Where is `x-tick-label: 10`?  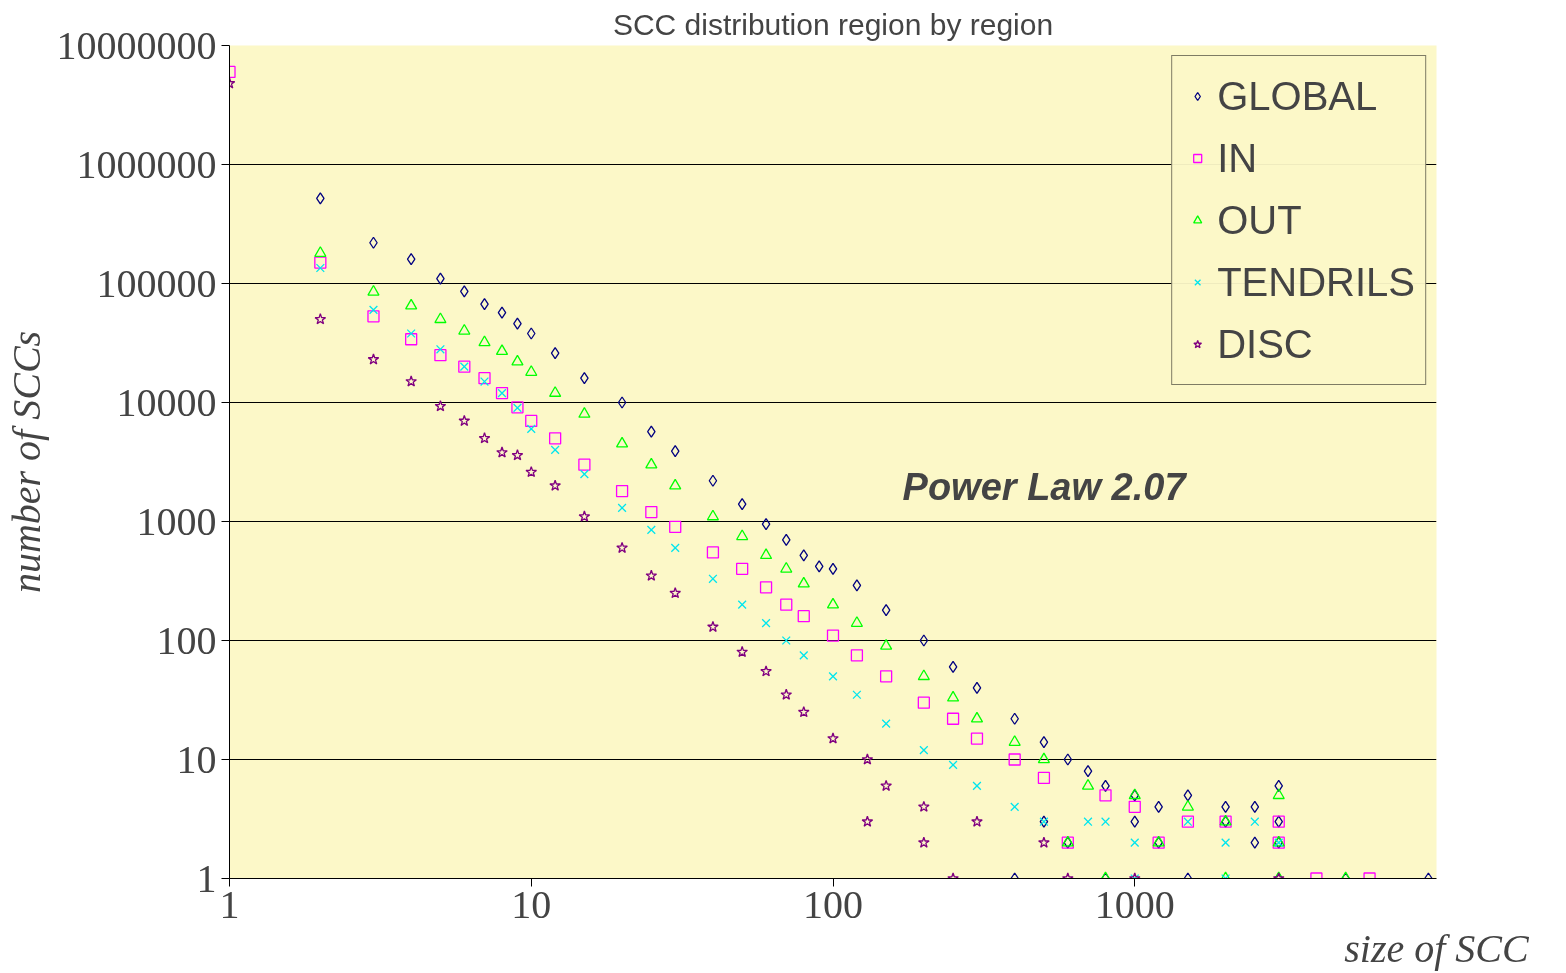 x-tick-label: 10 is located at coordinates (531, 904).